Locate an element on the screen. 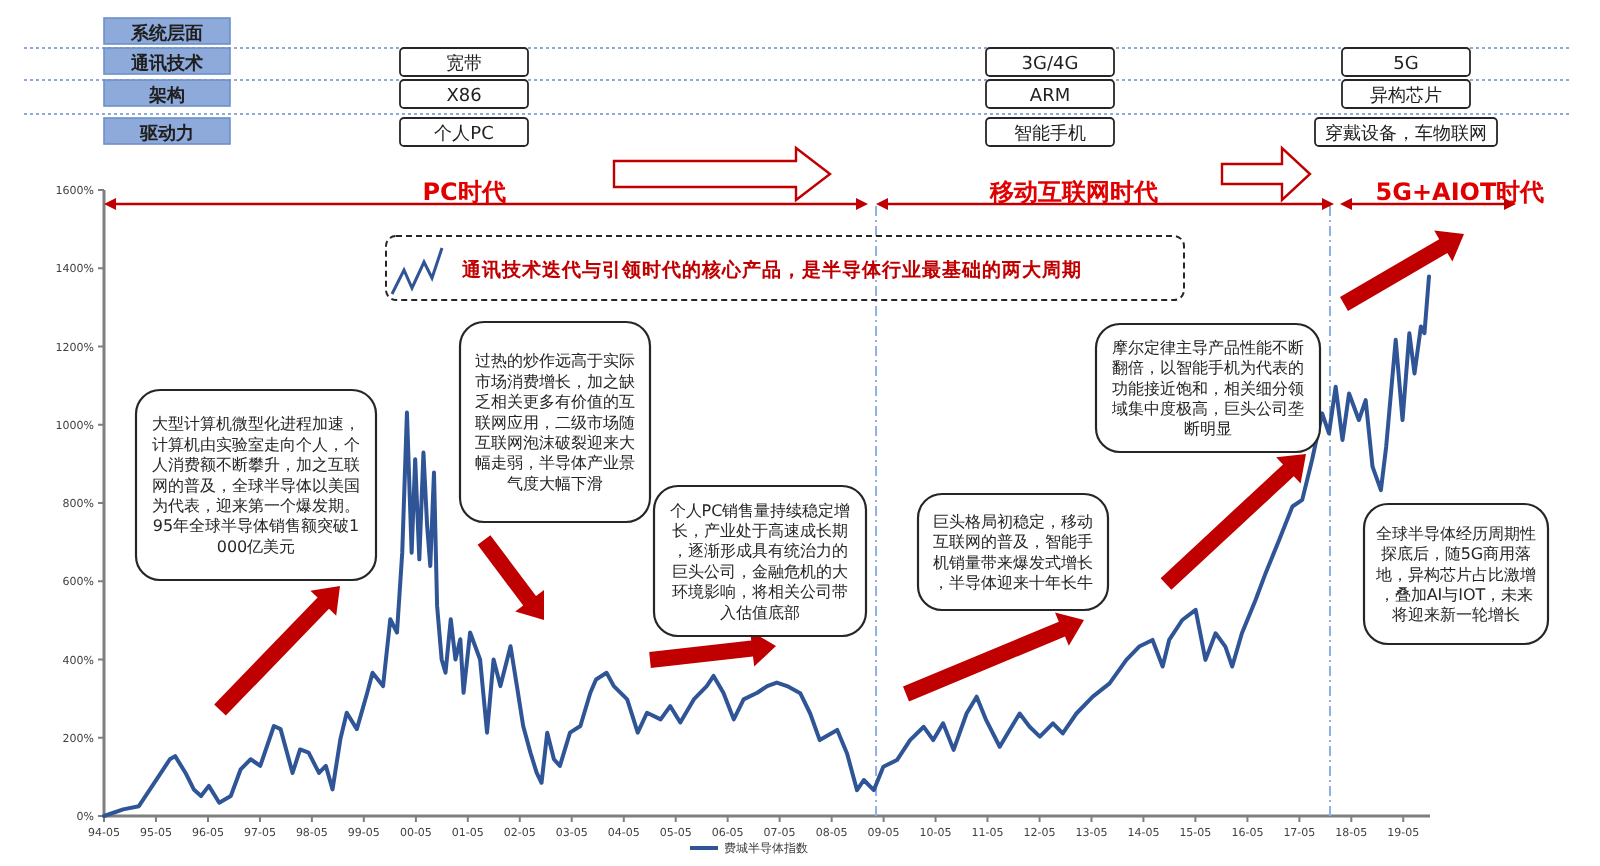 This screenshot has height=866, width=1600. text: 驱动力 is located at coordinates (166, 134).